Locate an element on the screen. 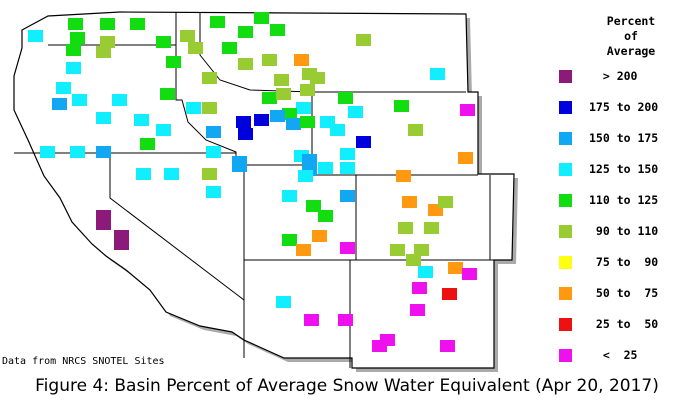 This screenshot has width=694, height=407. legend-label: 75 to 90 is located at coordinates (624, 262).